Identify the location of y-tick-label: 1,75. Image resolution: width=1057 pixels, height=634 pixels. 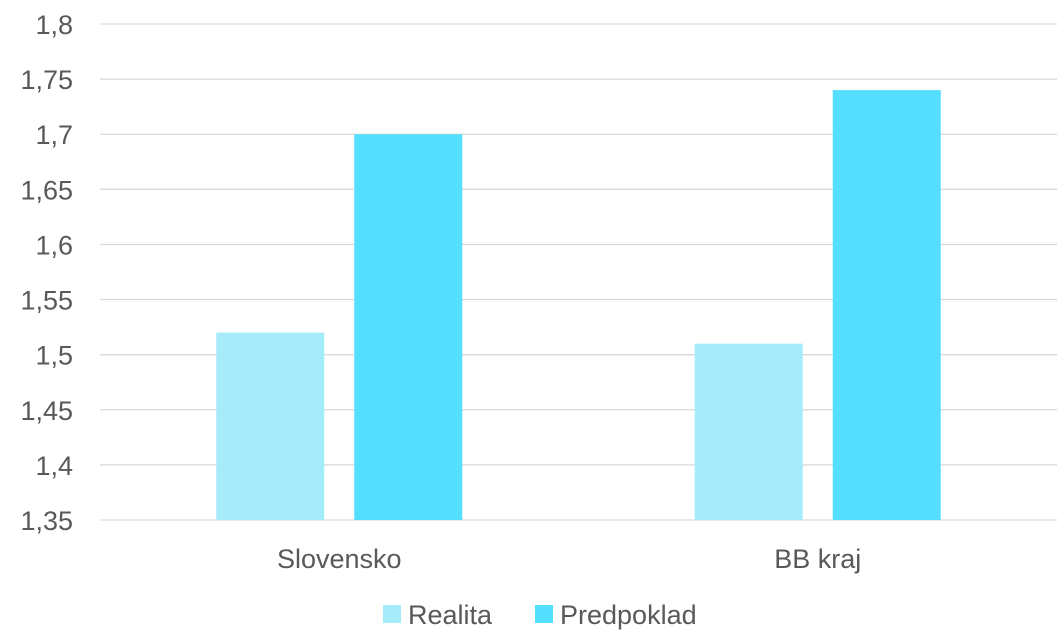
(46, 80).